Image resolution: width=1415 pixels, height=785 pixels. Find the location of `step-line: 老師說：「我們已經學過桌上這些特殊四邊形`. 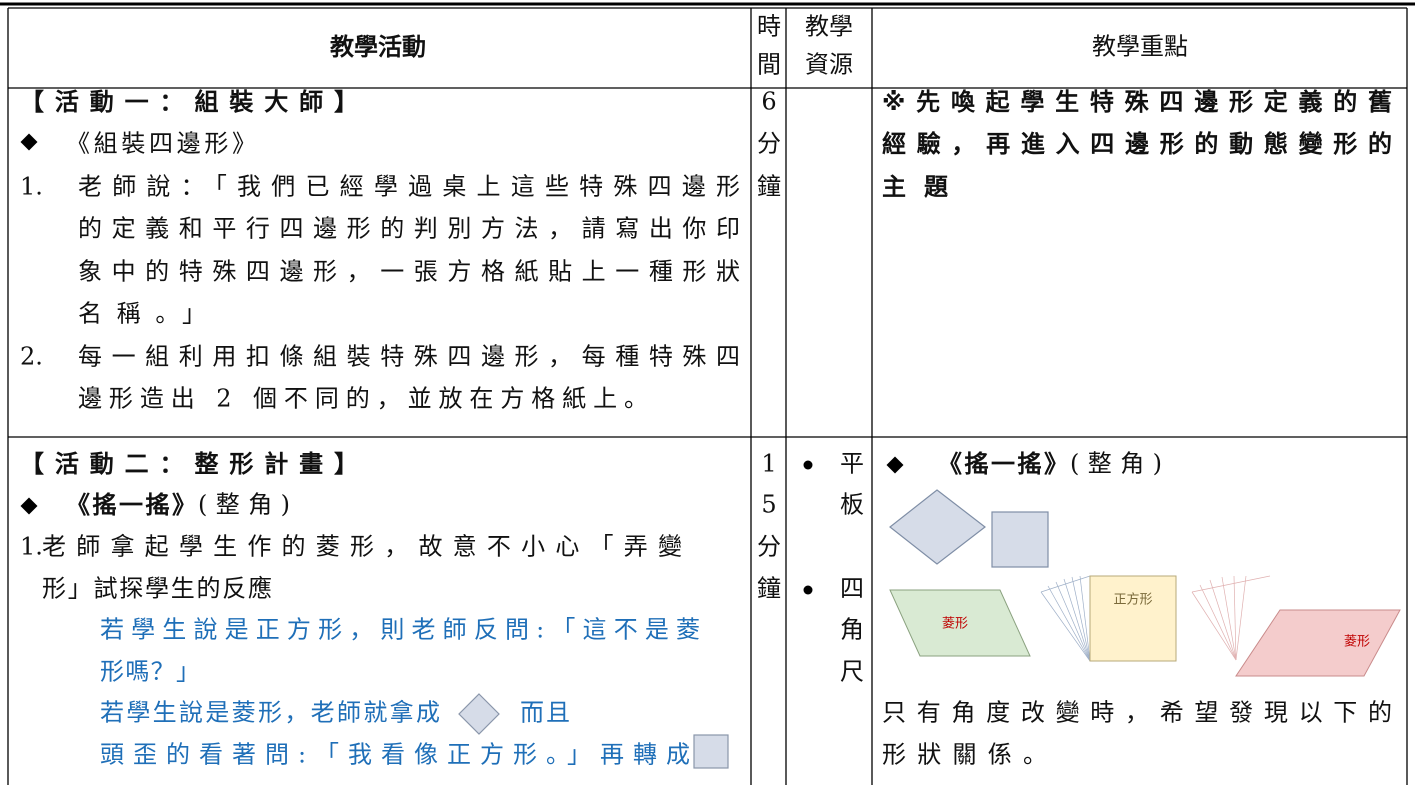

step-line: 老師說：「我們已經學過桌上這些特殊四邊形 is located at coordinates (409, 187).